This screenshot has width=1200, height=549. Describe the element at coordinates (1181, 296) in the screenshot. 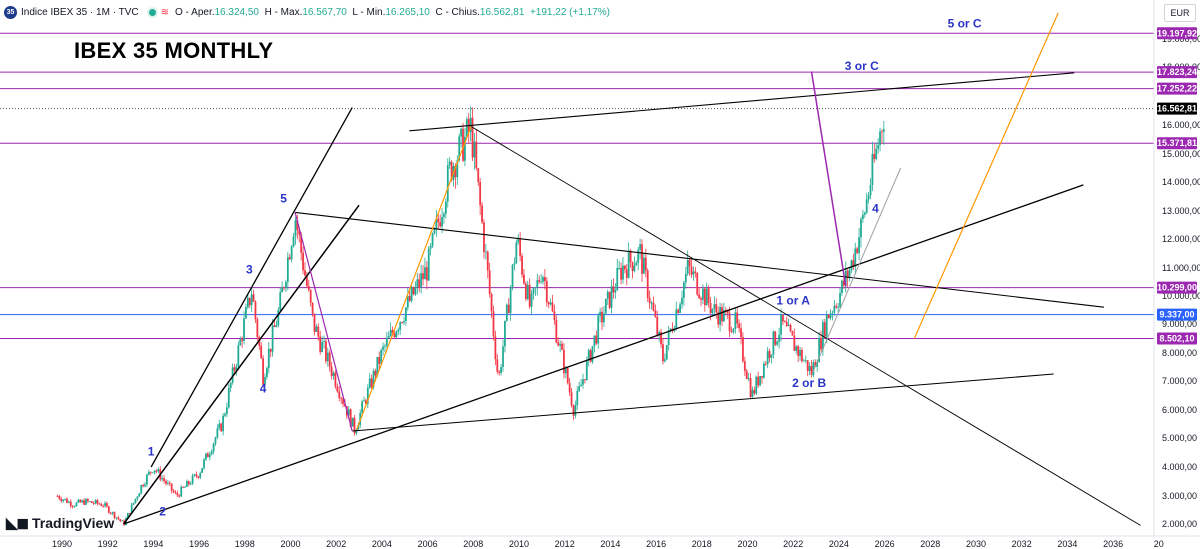

I see `y-tick-label: 10.000,00` at that location.